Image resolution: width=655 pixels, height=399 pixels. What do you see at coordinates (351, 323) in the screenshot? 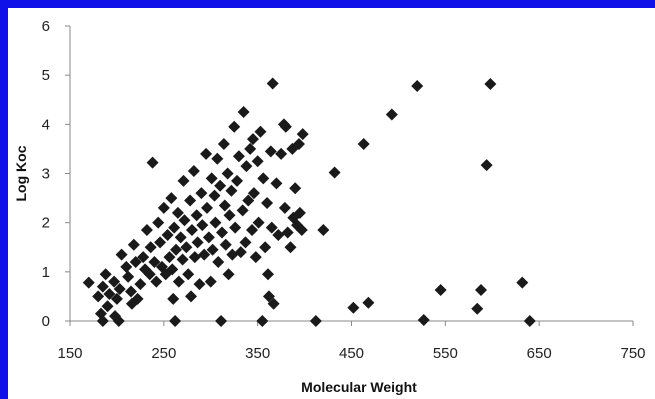
I see `x-axis` at bounding box center [351, 323].